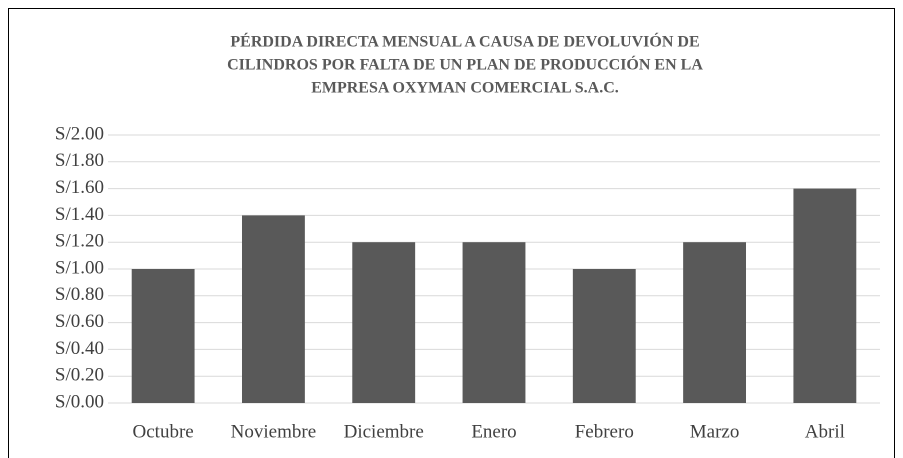  I want to click on y-tick-label: S/0.20, so click(79, 375).